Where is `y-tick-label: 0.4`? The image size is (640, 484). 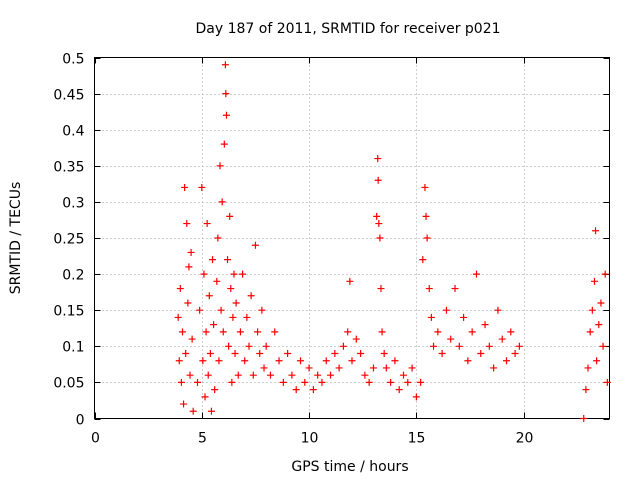 y-tick-label: 0.4 is located at coordinates (73, 132).